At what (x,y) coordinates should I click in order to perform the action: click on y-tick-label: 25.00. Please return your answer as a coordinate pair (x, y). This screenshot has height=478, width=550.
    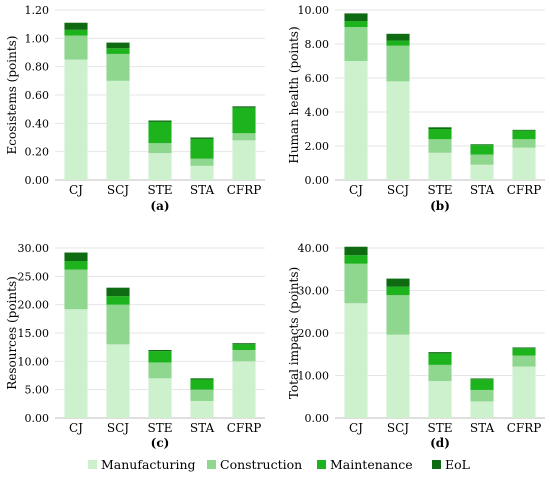
    Looking at the image, I should click on (34, 276).